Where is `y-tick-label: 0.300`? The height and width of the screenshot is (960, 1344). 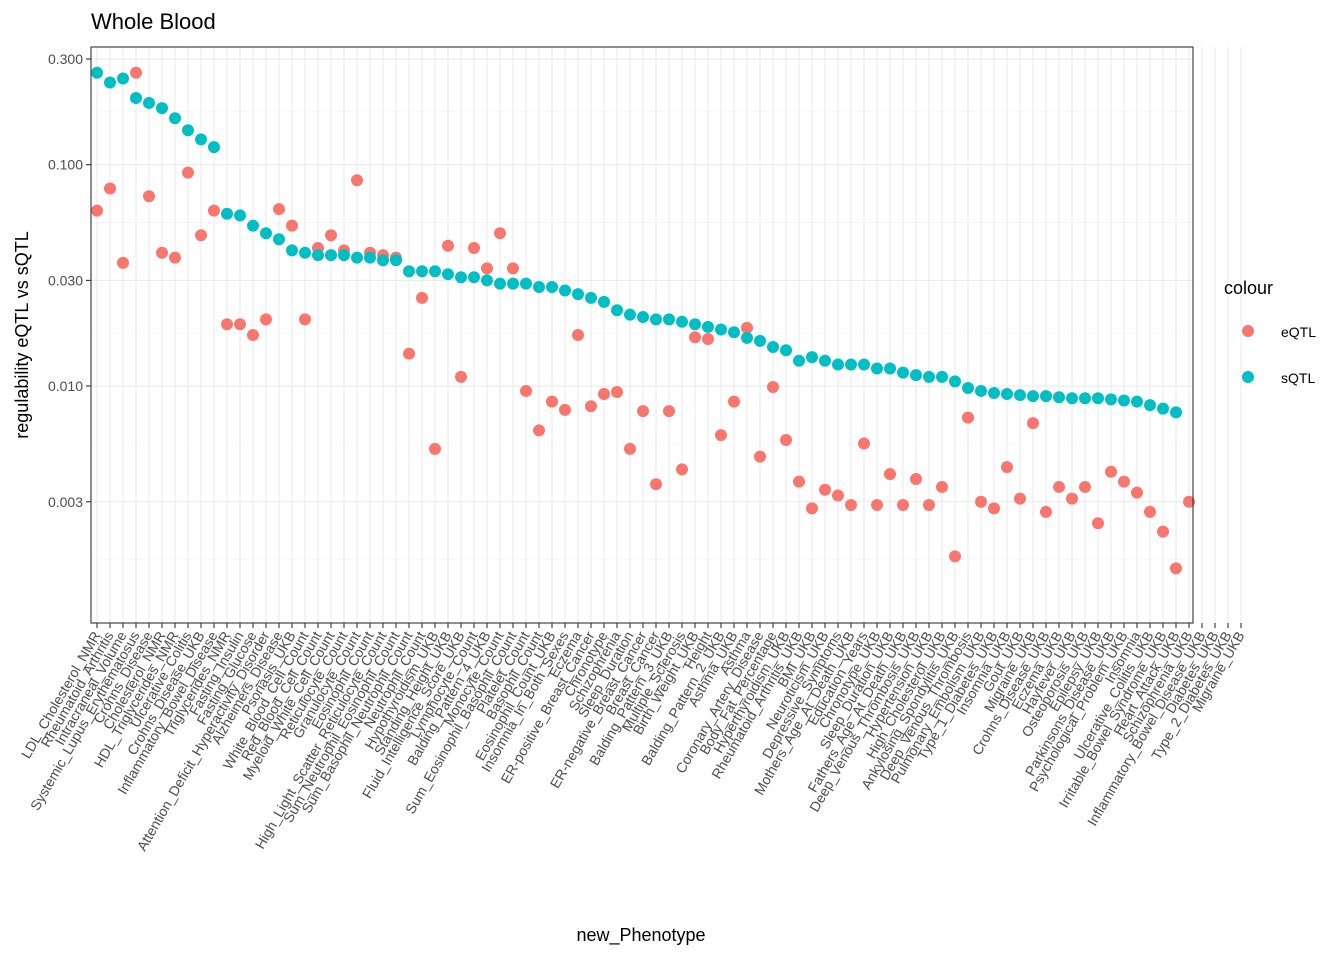
y-tick-label: 0.300 is located at coordinates (65, 59).